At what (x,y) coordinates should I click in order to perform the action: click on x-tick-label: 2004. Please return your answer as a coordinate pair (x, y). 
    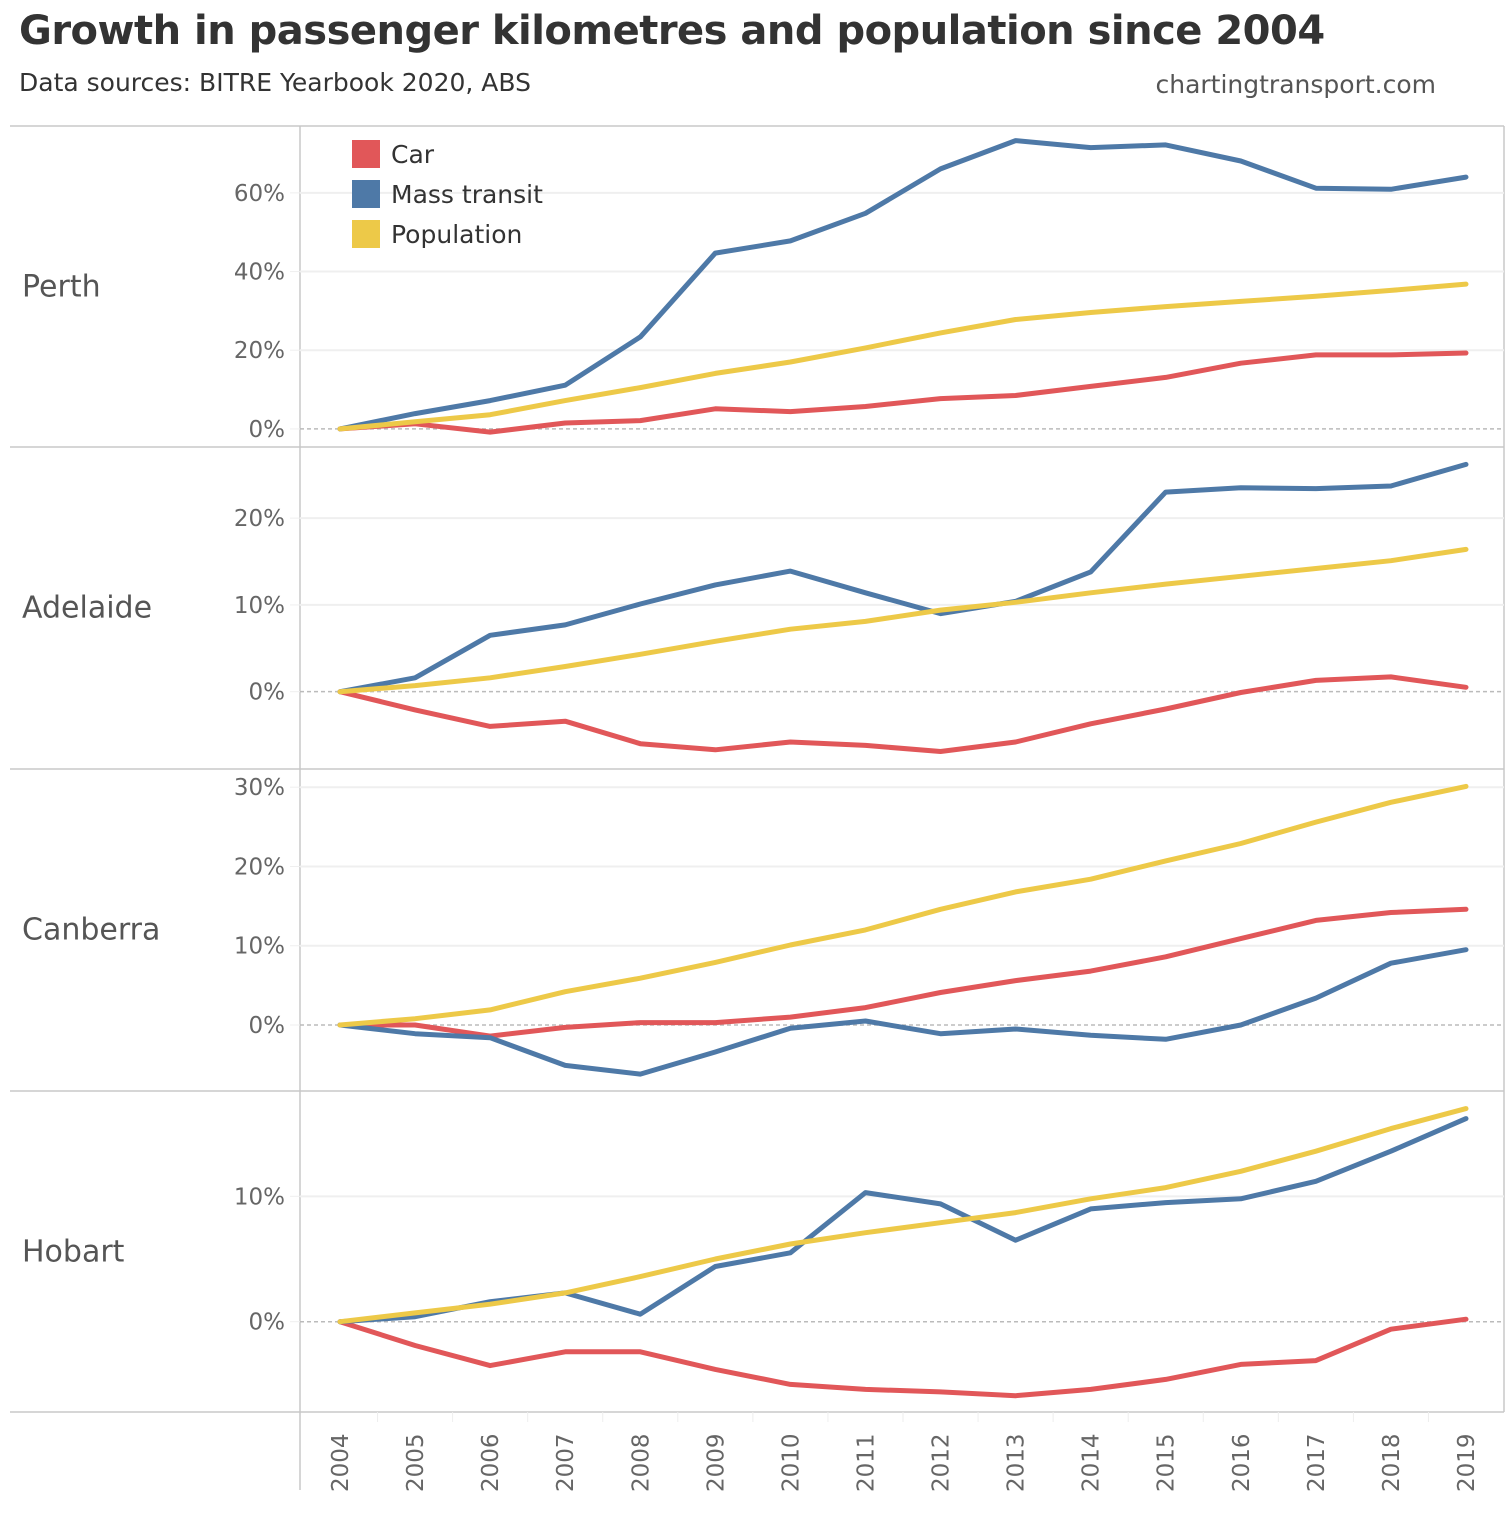
    Looking at the image, I should click on (341, 1462).